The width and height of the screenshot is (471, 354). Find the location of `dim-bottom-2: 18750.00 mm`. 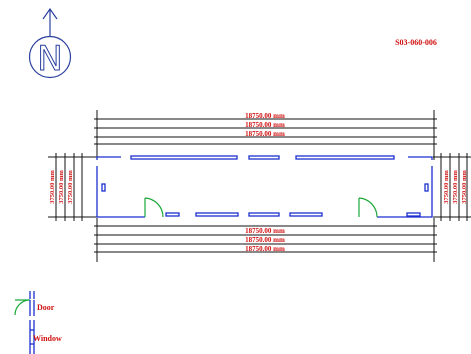

dim-bottom-2: 18750.00 mm is located at coordinates (265, 240).